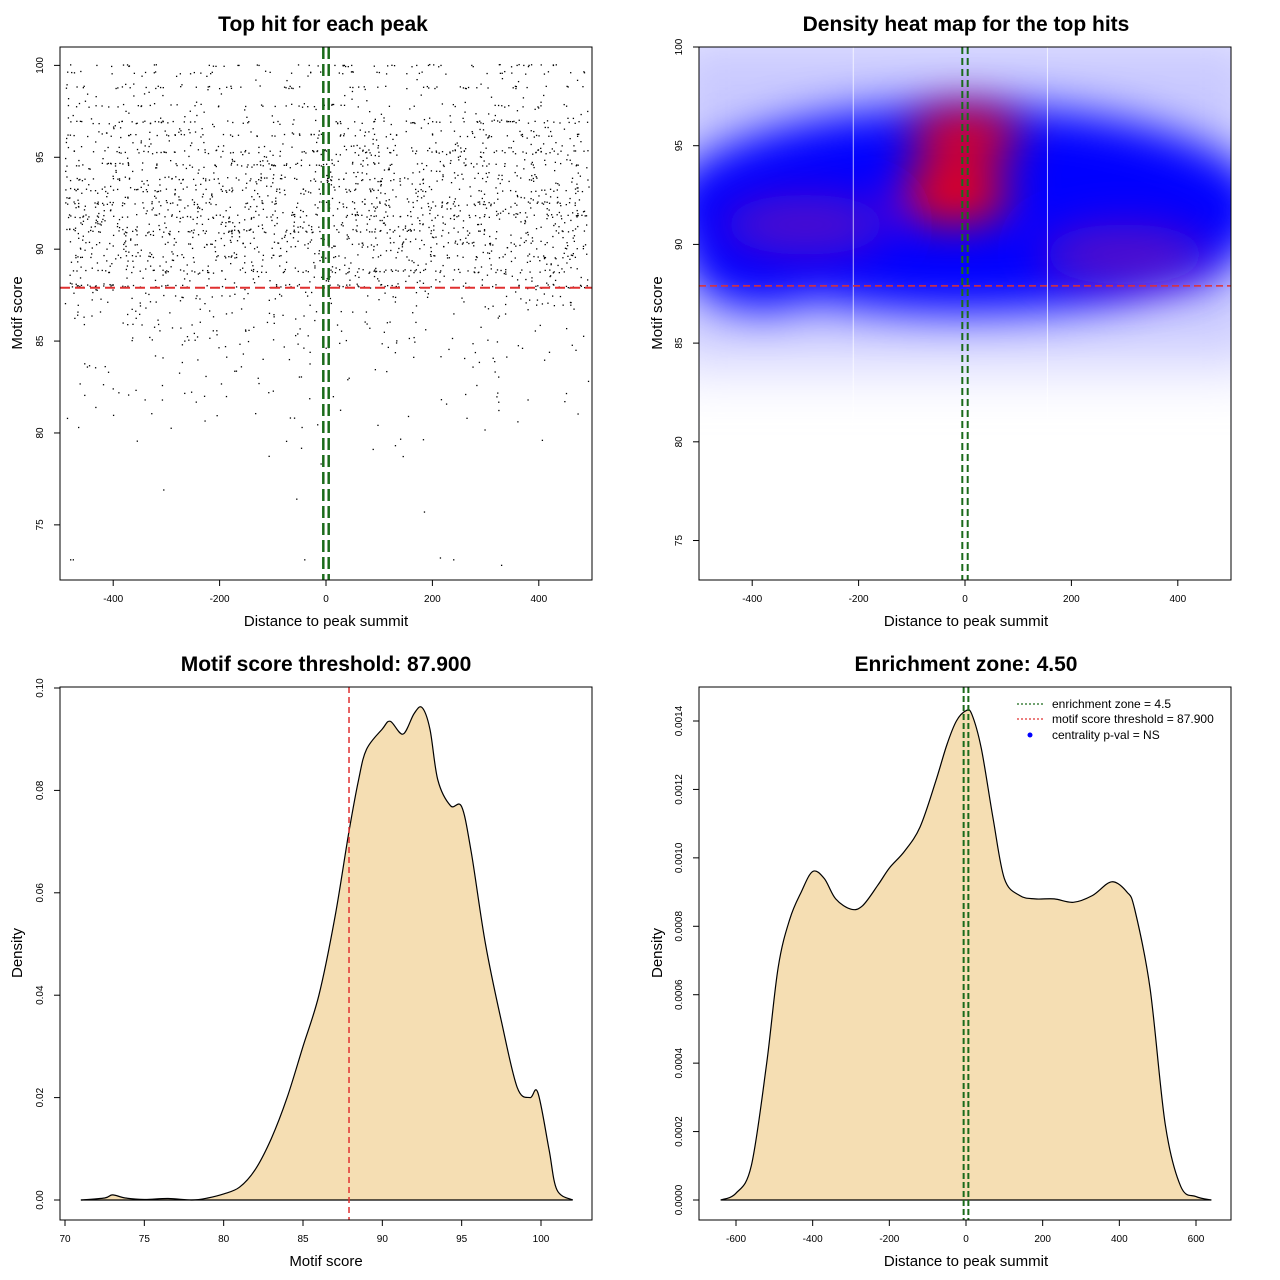 This screenshot has height=1280, width=1280. What do you see at coordinates (679, 789) in the screenshot?
I see `y-tick-label: 0.0012` at bounding box center [679, 789].